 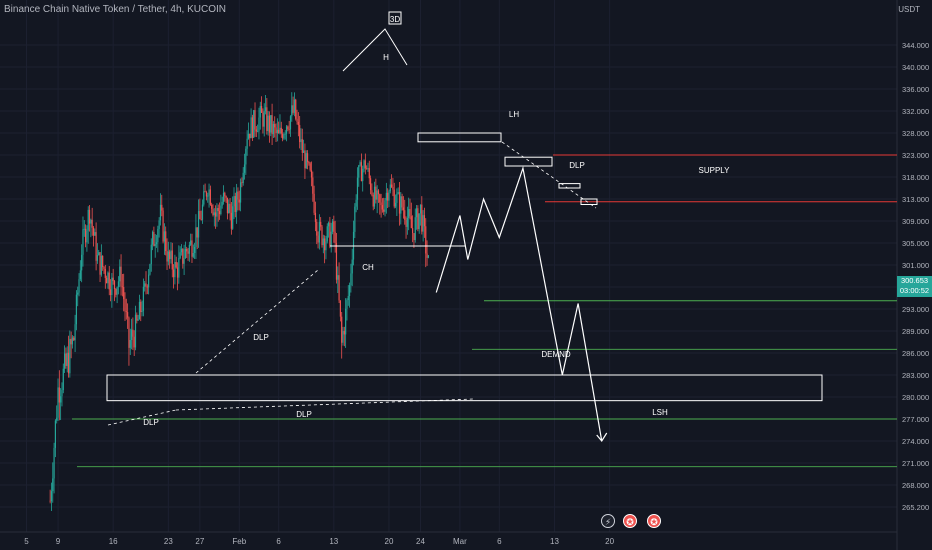 What do you see at coordinates (630, 521) in the screenshot?
I see `us-flag-icon: ✪` at bounding box center [630, 521].